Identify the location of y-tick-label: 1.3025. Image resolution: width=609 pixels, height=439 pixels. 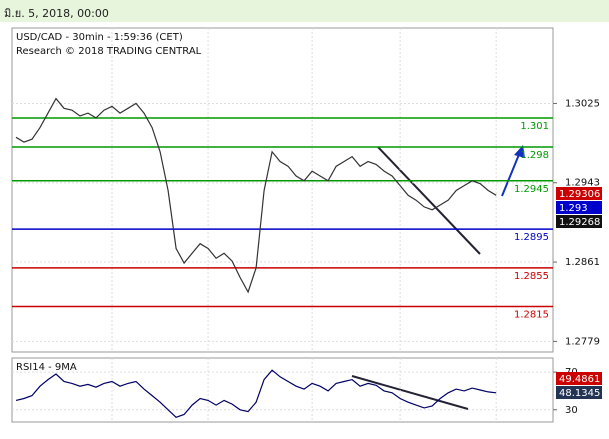
(582, 103).